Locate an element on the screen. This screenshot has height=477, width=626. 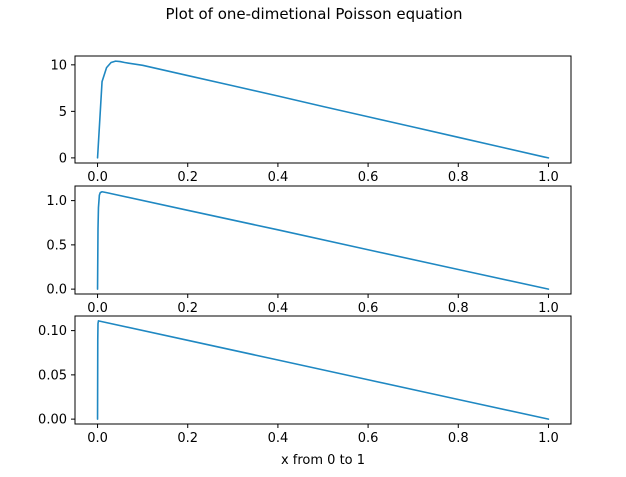
subplot-1-x-tick-label: 0.2 is located at coordinates (187, 177).